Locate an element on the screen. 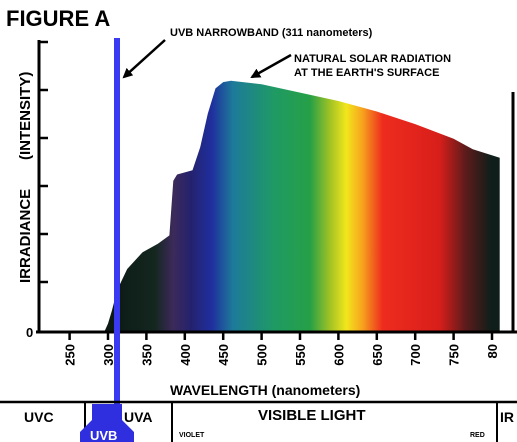 The height and width of the screenshot is (442, 517). y-axis: 0 is located at coordinates (37, 190).